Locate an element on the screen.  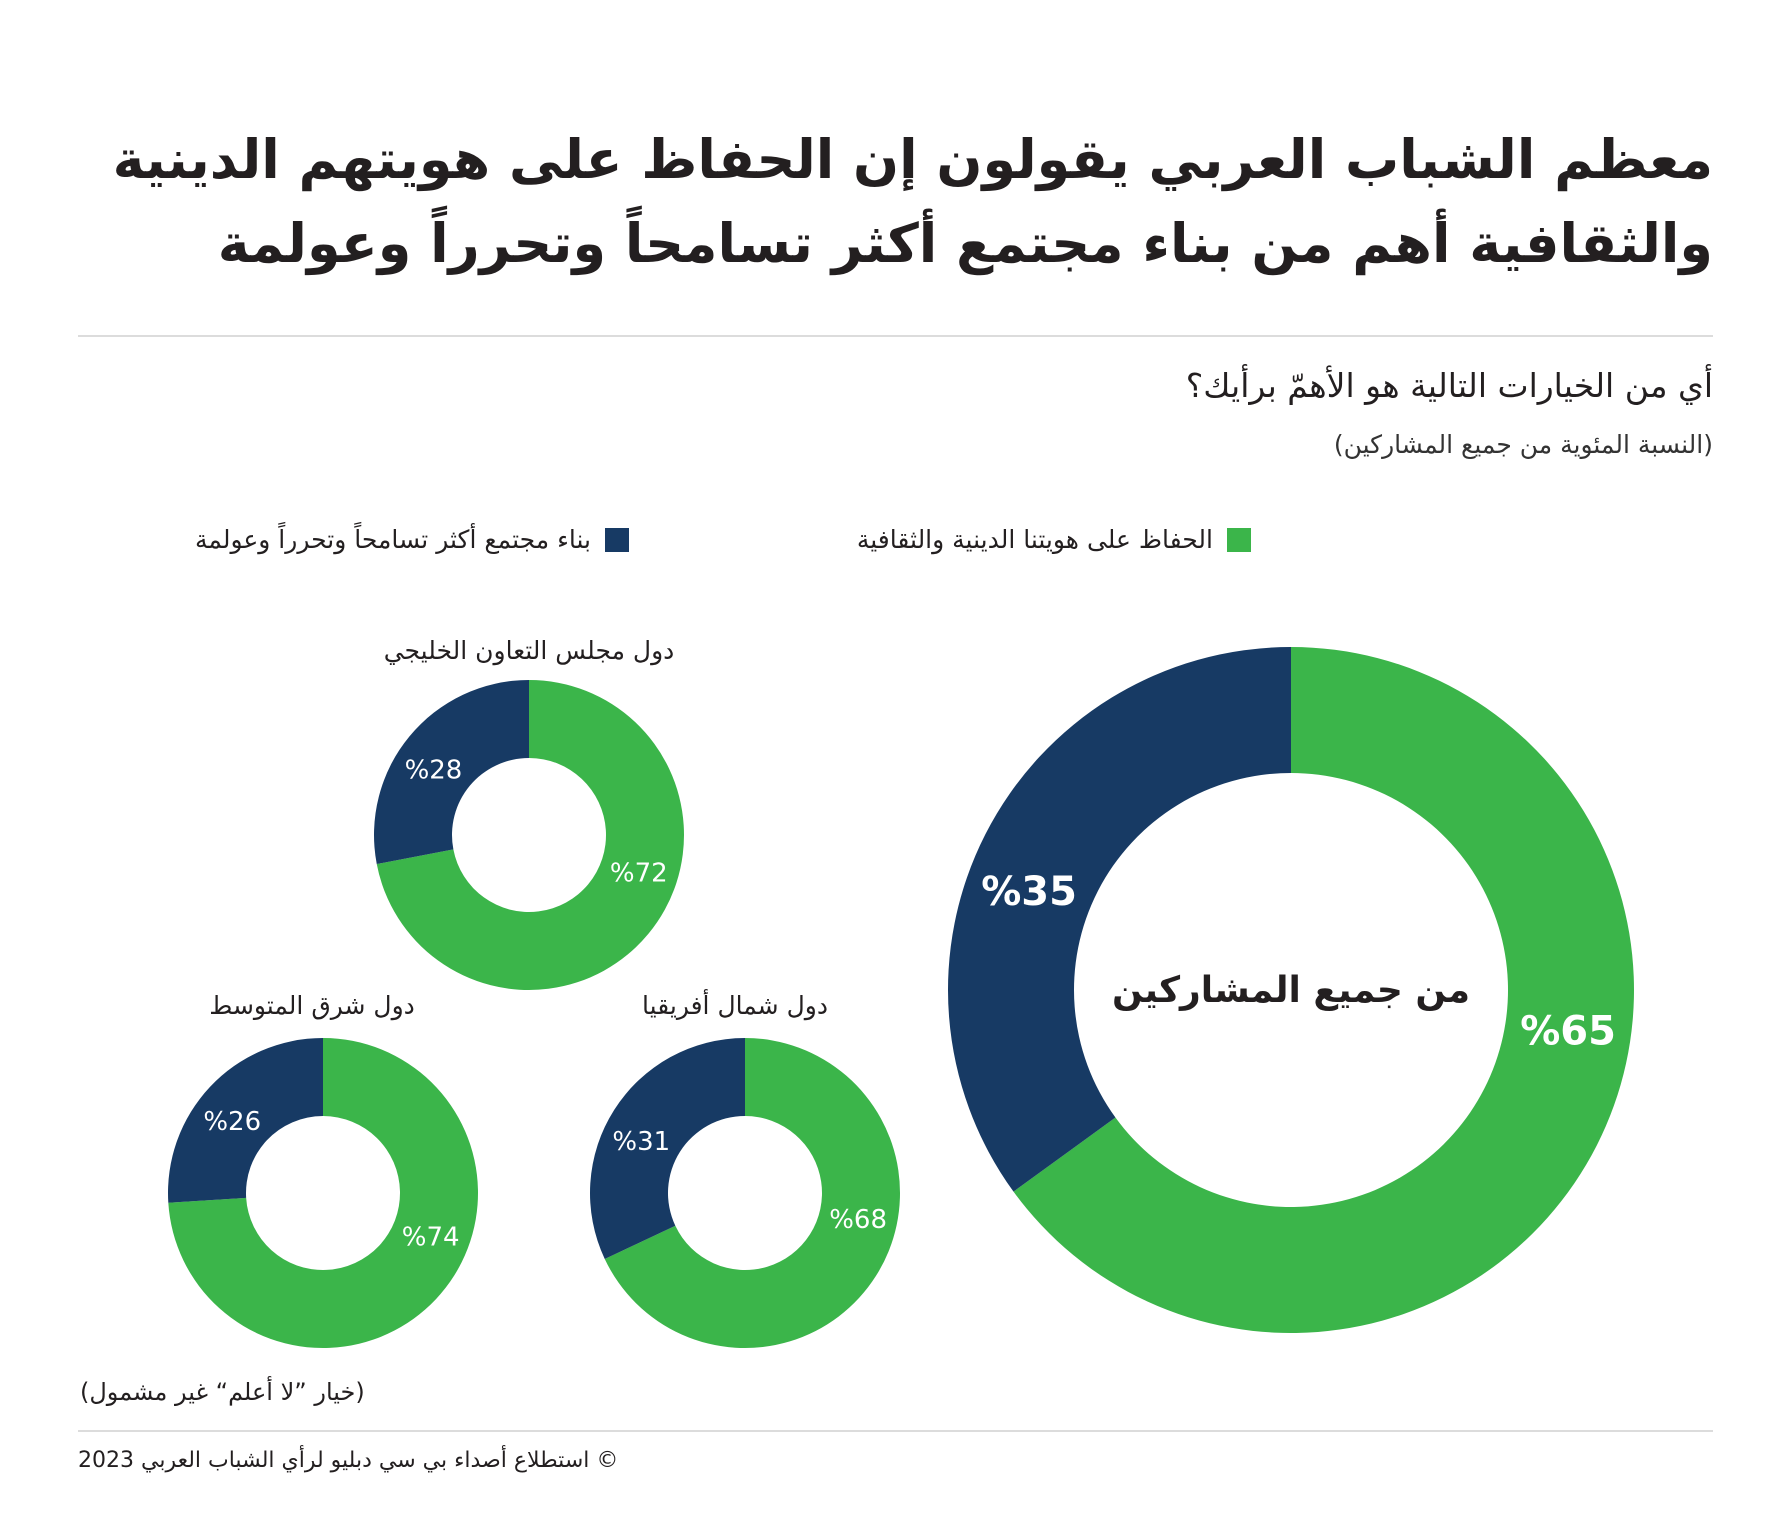
label-tolerant-society: %28 is located at coordinates (434, 770).